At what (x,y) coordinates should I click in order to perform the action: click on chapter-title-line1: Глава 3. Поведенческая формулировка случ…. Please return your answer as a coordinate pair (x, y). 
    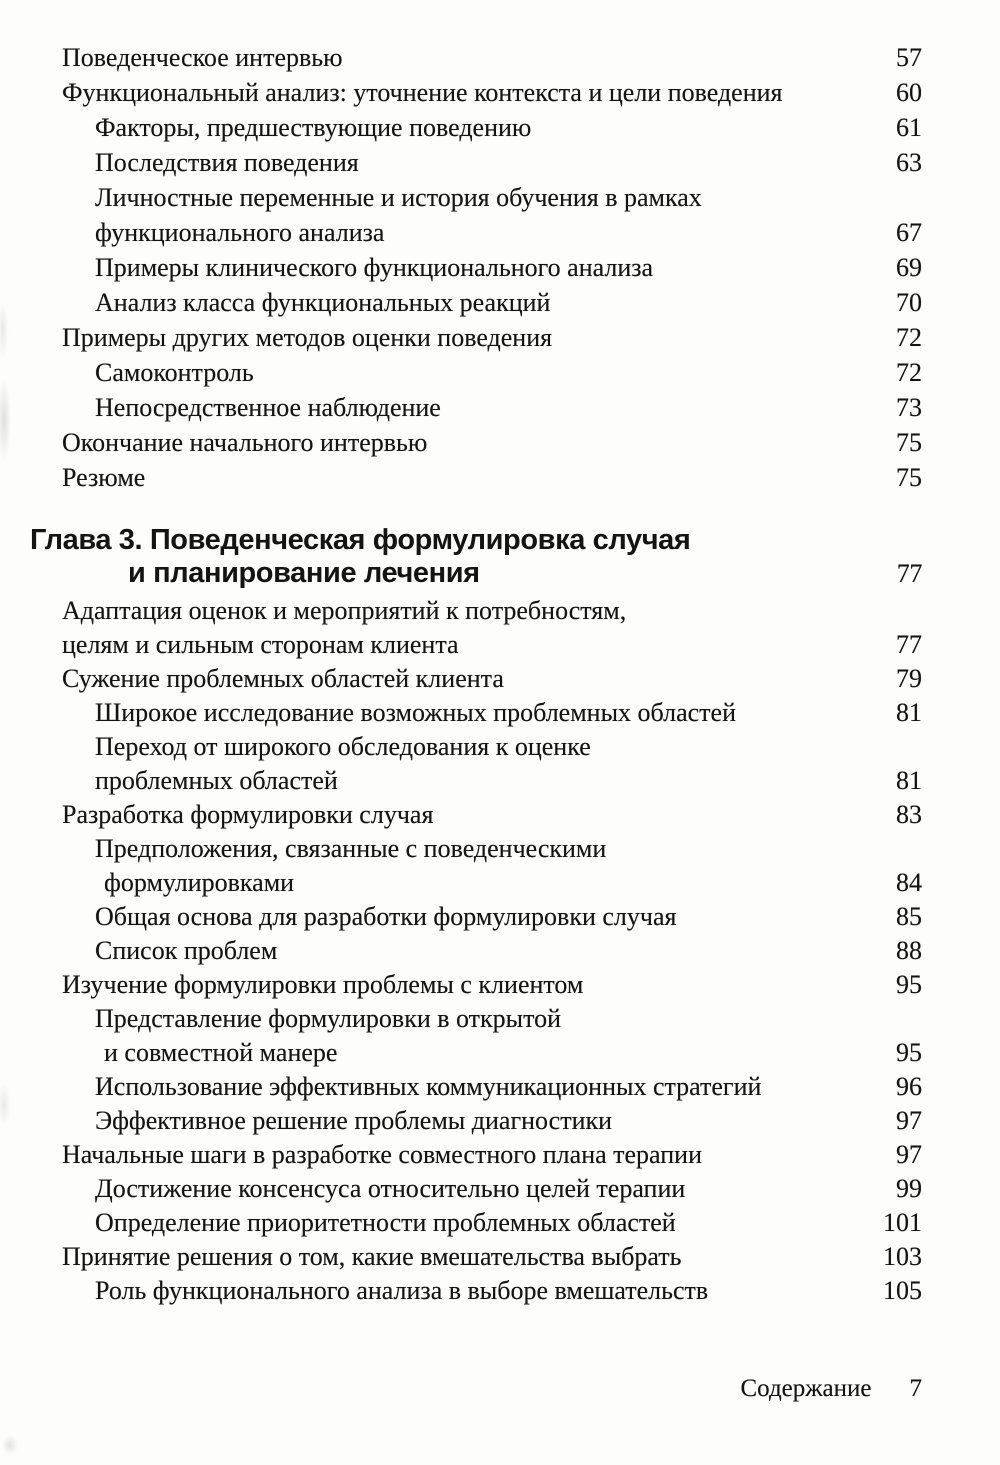
    Looking at the image, I should click on (360, 540).